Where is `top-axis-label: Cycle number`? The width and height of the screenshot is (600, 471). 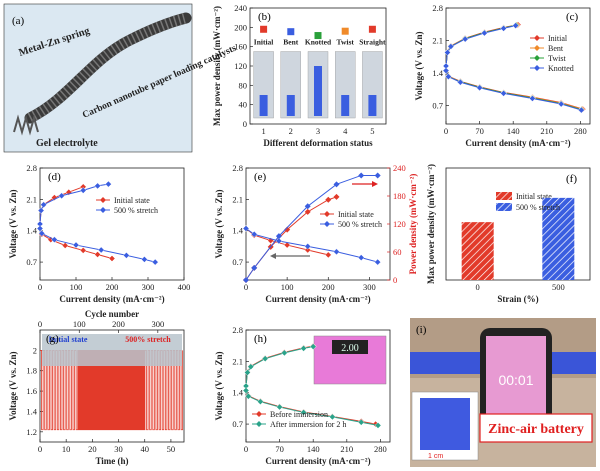
top-axis-label: Cycle number is located at coordinates (112, 314).